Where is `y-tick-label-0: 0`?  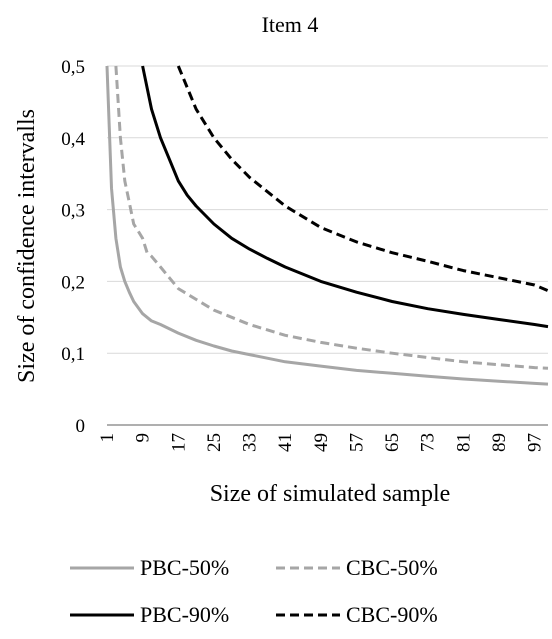
y-tick-label-0: 0 is located at coordinates (81, 426).